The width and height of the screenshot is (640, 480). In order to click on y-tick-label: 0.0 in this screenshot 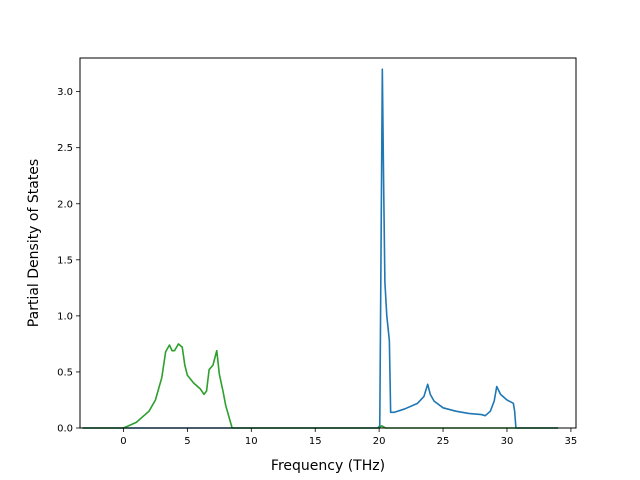, I will do `click(65, 429)`.